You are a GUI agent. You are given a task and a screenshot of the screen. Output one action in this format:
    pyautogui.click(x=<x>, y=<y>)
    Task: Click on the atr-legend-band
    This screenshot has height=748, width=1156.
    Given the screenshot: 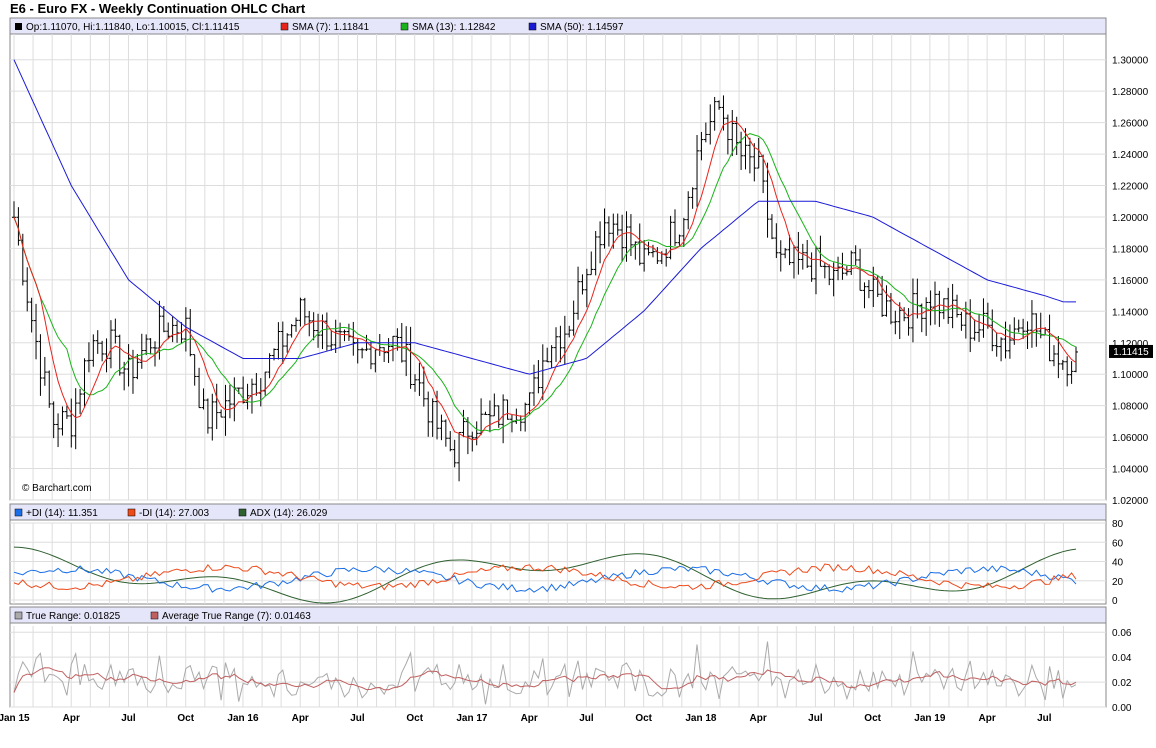 What is the action you would take?
    pyautogui.click(x=558, y=615)
    